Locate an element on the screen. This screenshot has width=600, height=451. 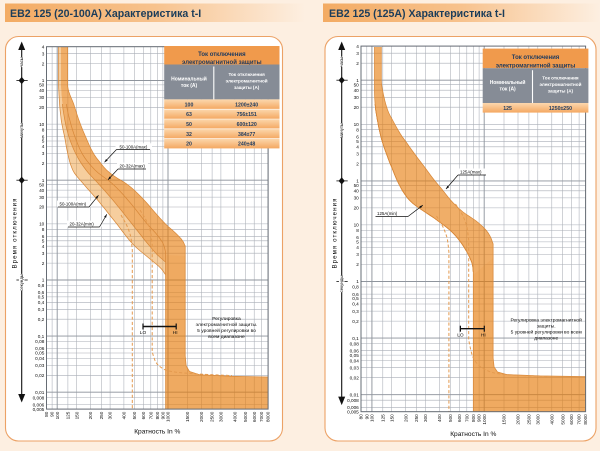
svg-text: 80 is located at coordinates (361, 417).